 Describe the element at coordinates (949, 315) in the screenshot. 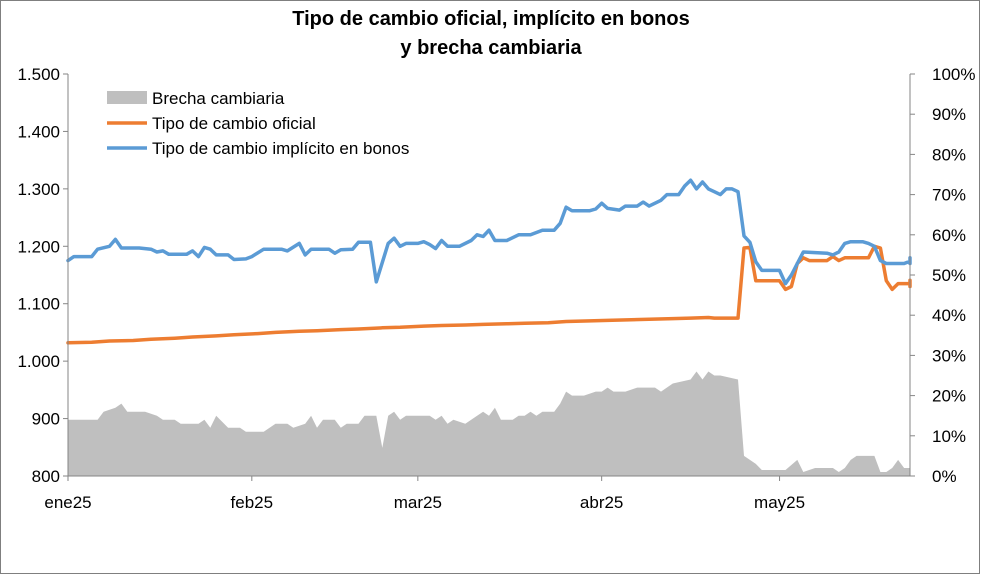

I see `y-right-tick-label: 40%` at that location.